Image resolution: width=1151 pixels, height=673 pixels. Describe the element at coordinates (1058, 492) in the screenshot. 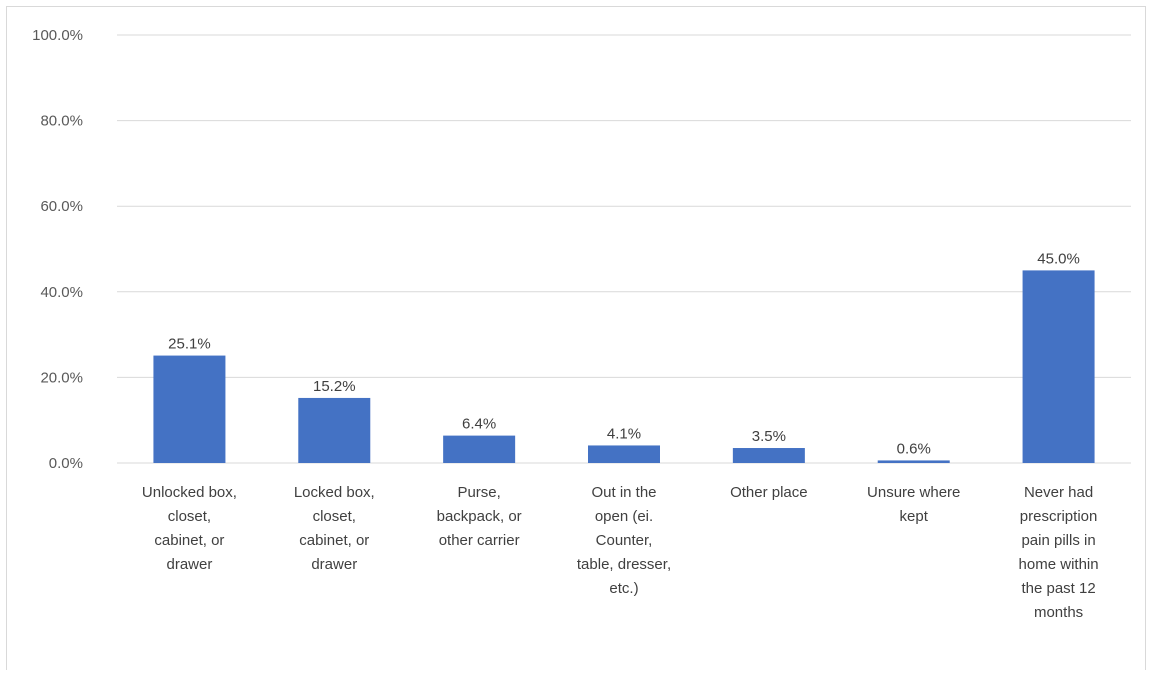

I see `category-label-line: Never had` at that location.